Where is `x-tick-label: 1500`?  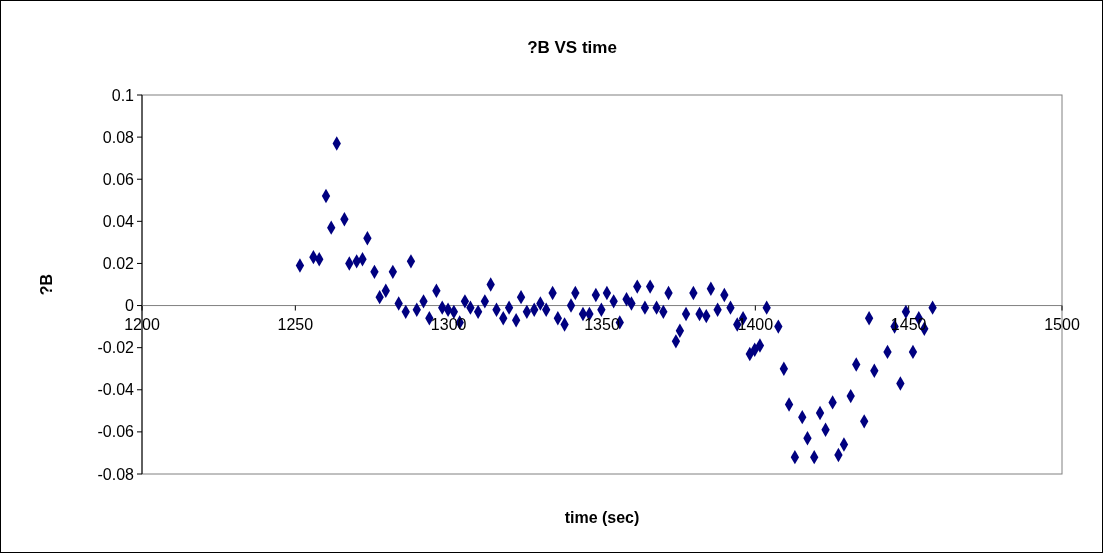
x-tick-label: 1500 is located at coordinates (1062, 324).